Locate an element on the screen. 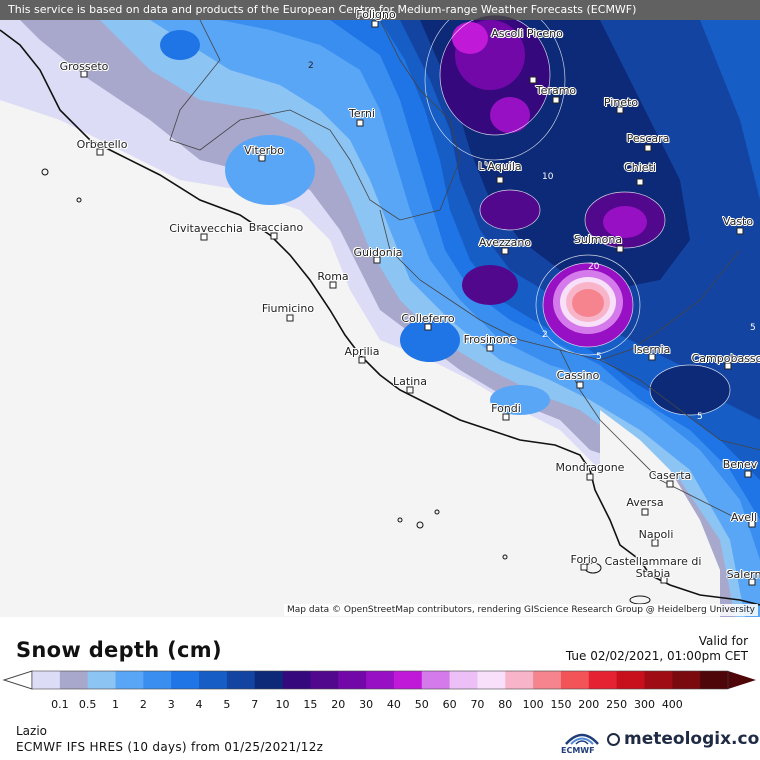 The height and width of the screenshot is (760, 760). city-label: Roma is located at coordinates (333, 276).